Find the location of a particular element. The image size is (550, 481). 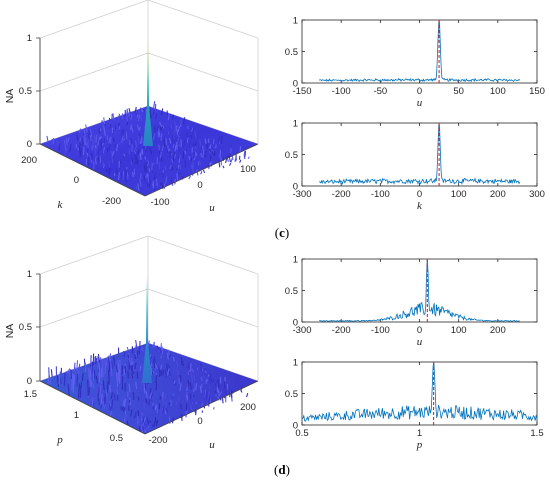

x-tick-label: -200 is located at coordinates (341, 330).